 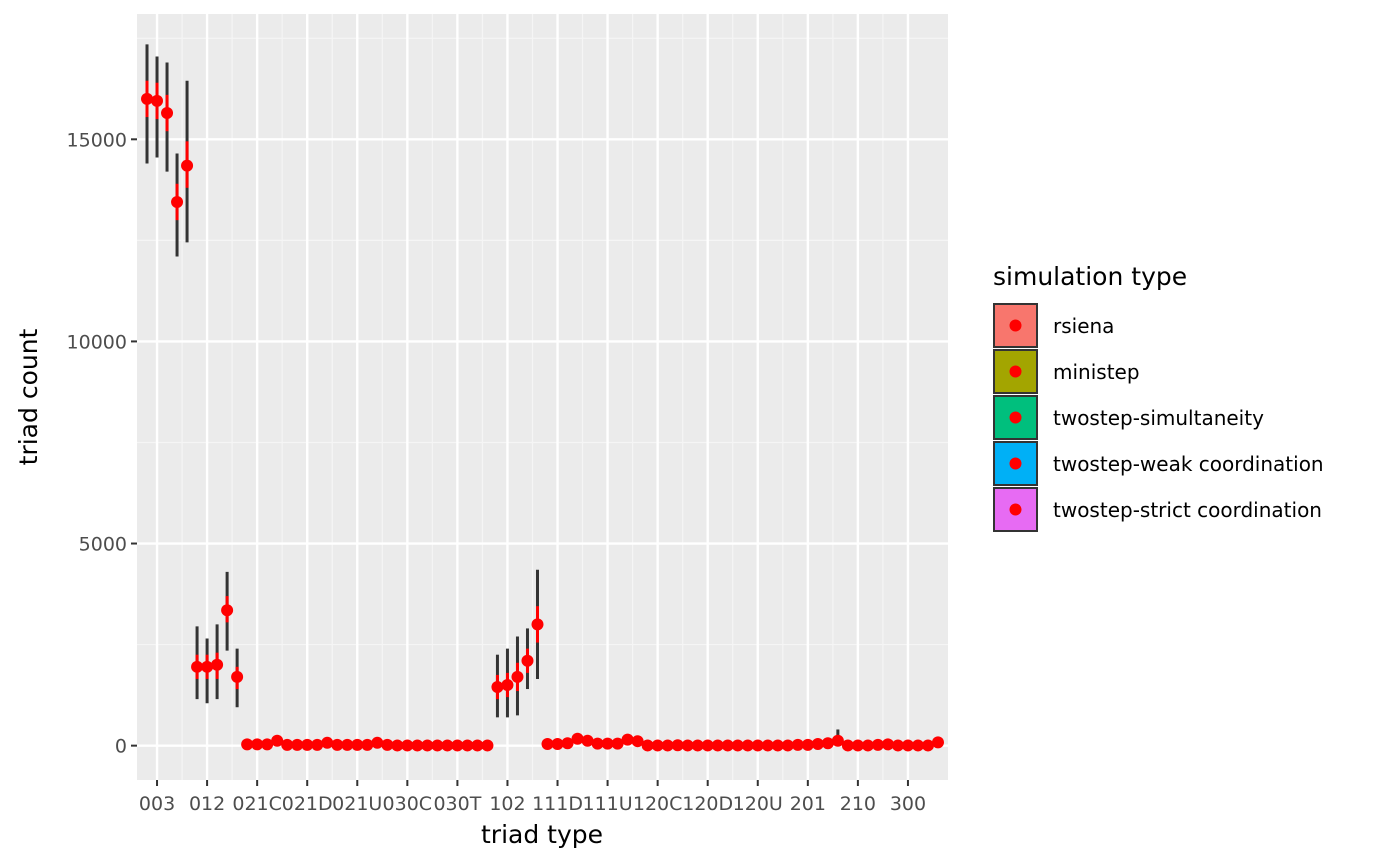 I want to click on legend-label: twostep-simultaneity, so click(x=1158, y=418).